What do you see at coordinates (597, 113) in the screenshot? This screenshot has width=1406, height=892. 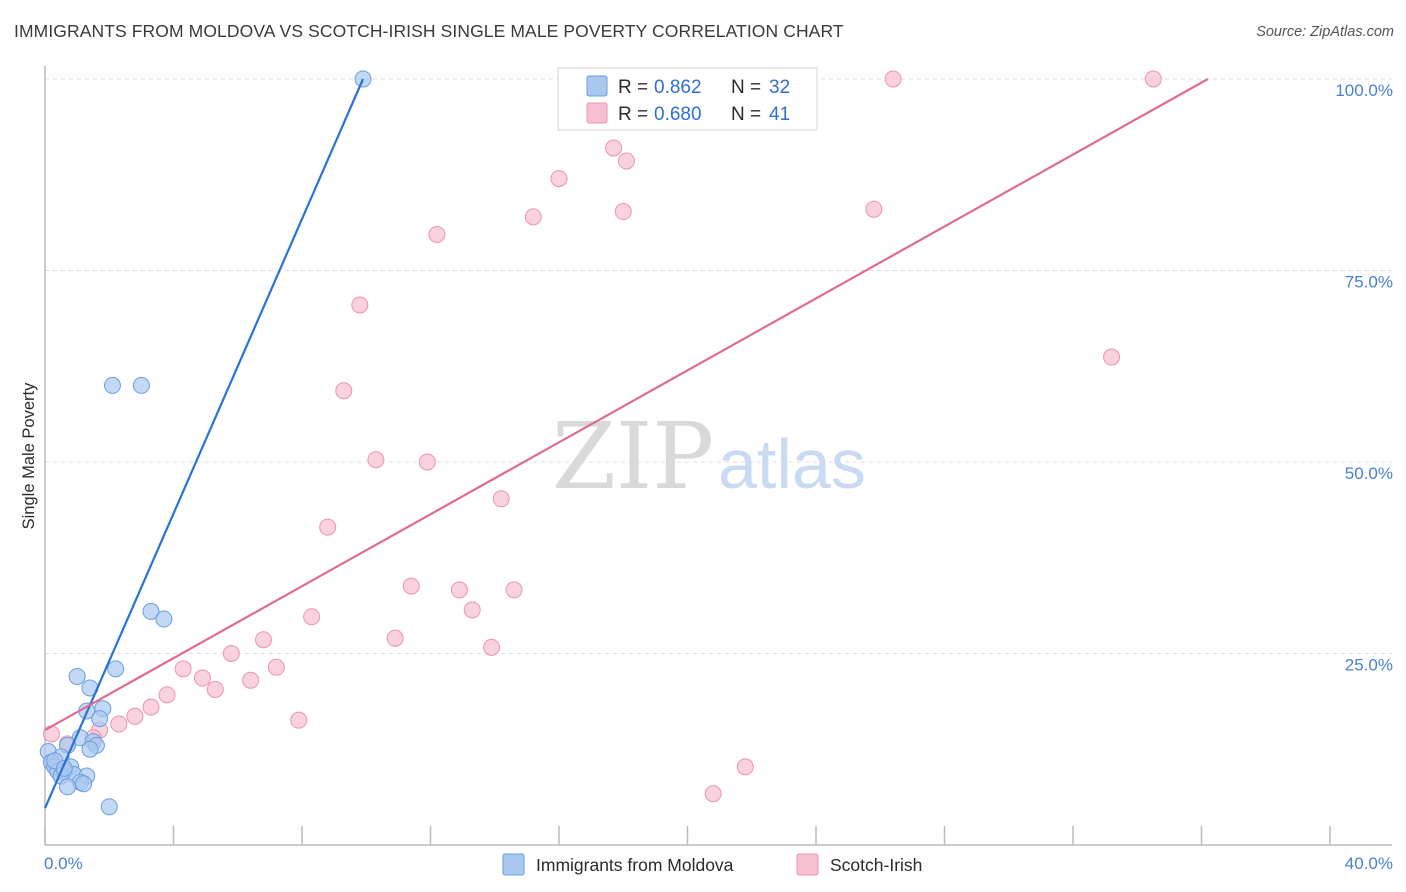 I see `legend-swatch-pink` at bounding box center [597, 113].